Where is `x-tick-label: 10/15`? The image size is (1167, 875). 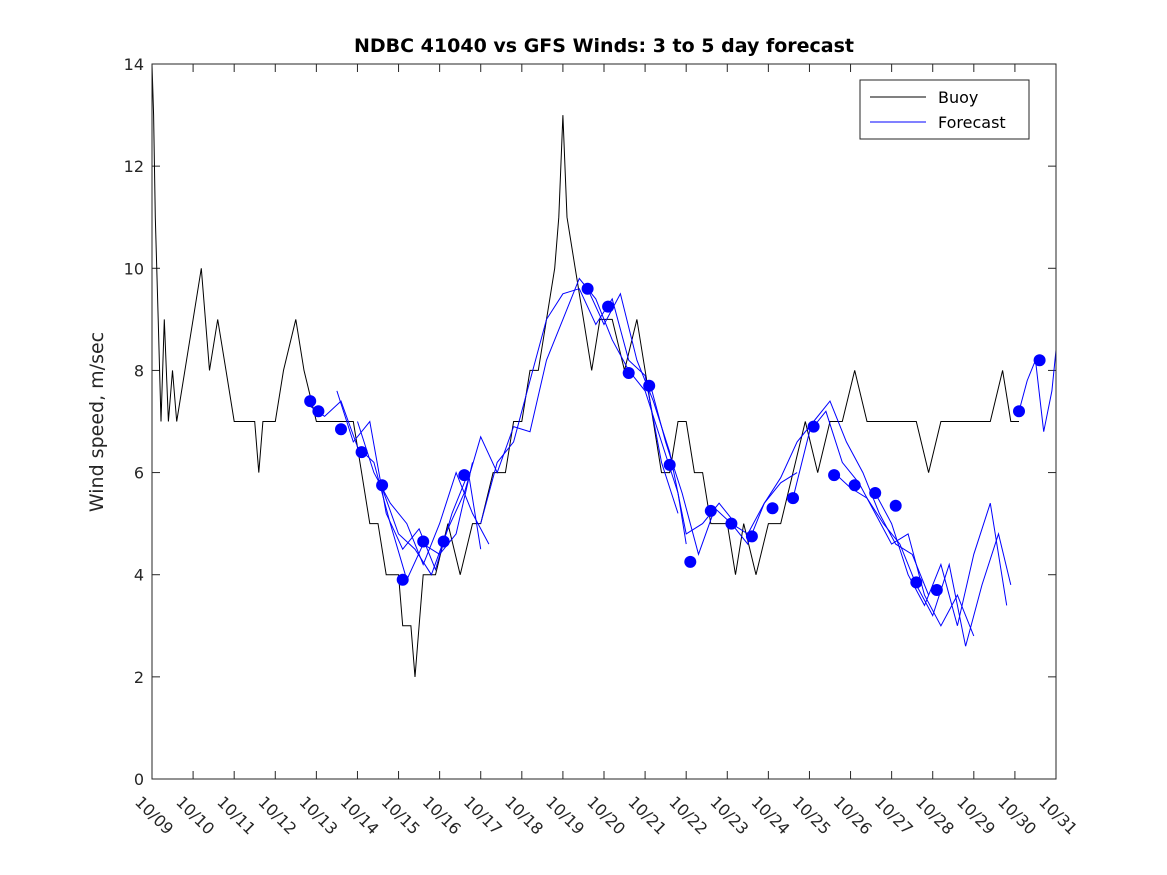
x-tick-label: 10/15 is located at coordinates (401, 815).